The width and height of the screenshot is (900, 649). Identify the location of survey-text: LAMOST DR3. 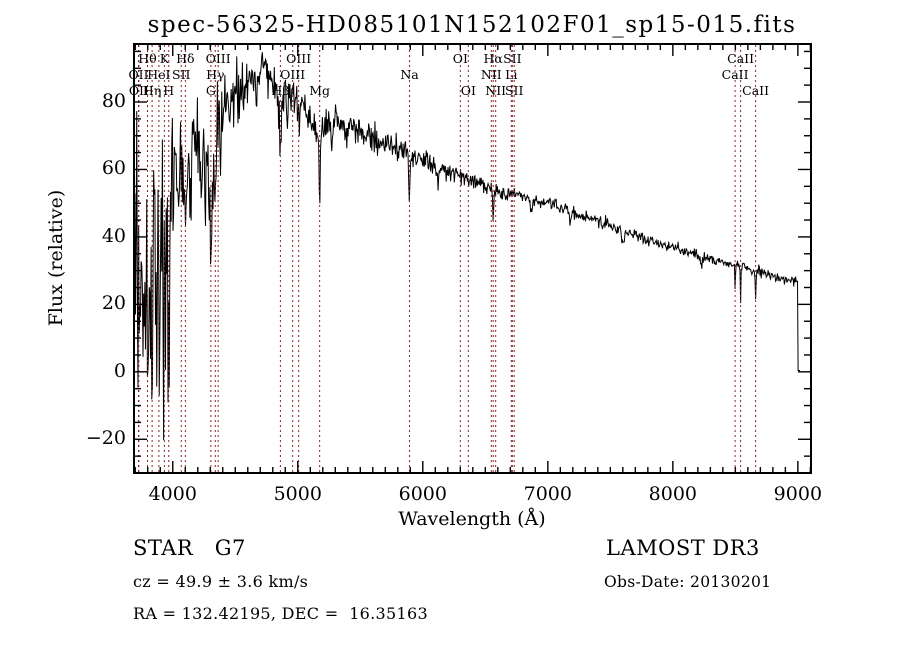
(683, 548).